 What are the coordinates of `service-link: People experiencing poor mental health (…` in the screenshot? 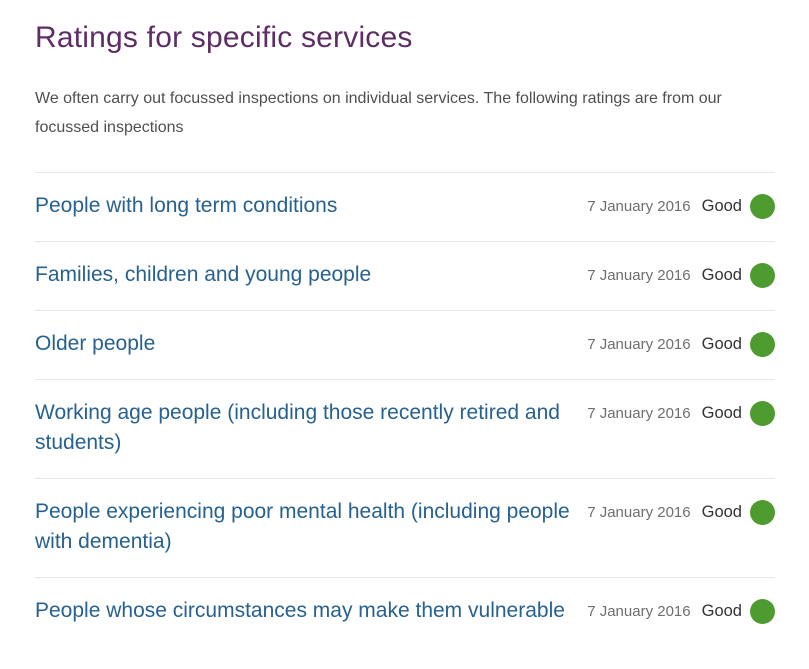 It's located at (302, 526).